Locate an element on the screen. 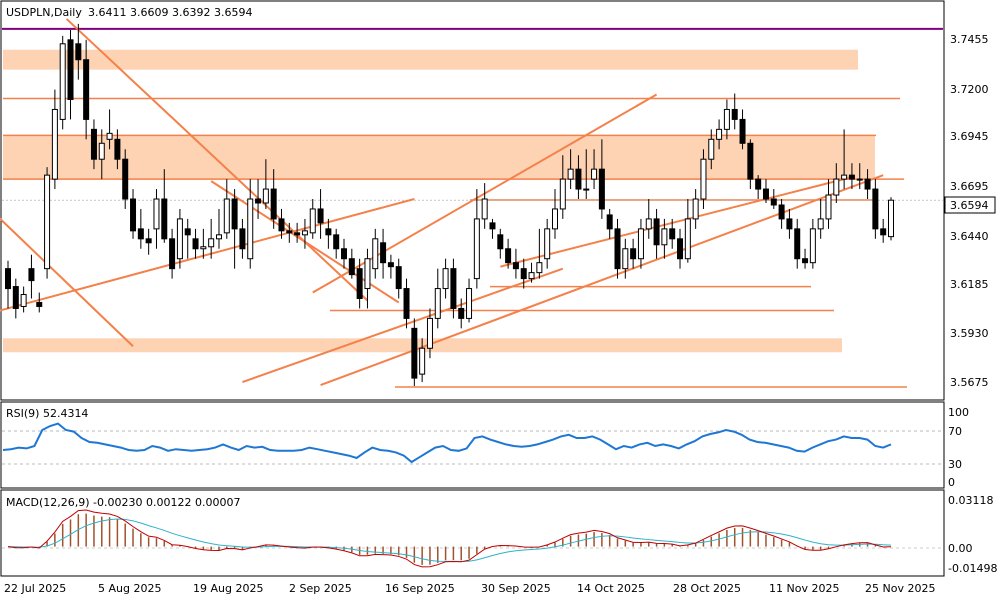 The height and width of the screenshot is (600, 1000). rsi-panel-frame is located at coordinates (472, 445).